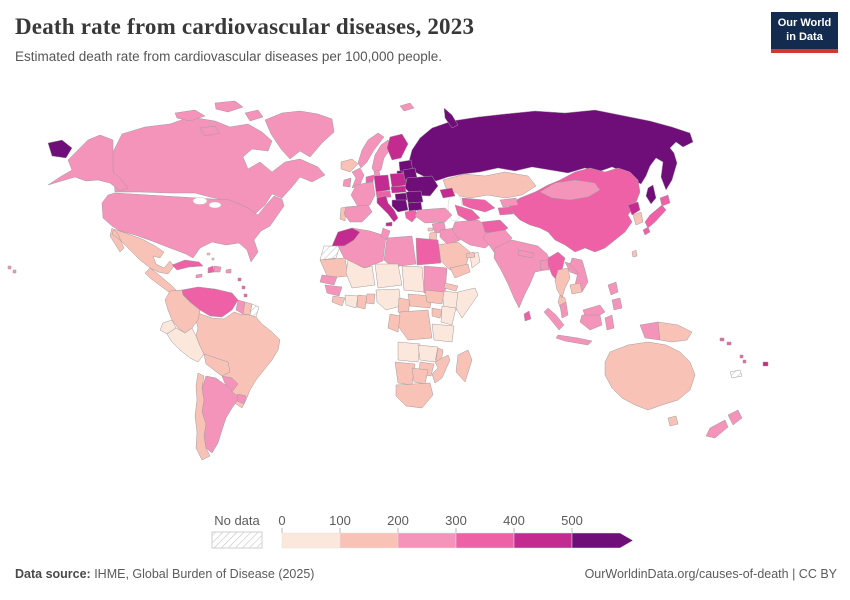 This screenshot has height=600, width=850. What do you see at coordinates (724, 424) in the screenshot?
I see `country-new-zealand` at bounding box center [724, 424].